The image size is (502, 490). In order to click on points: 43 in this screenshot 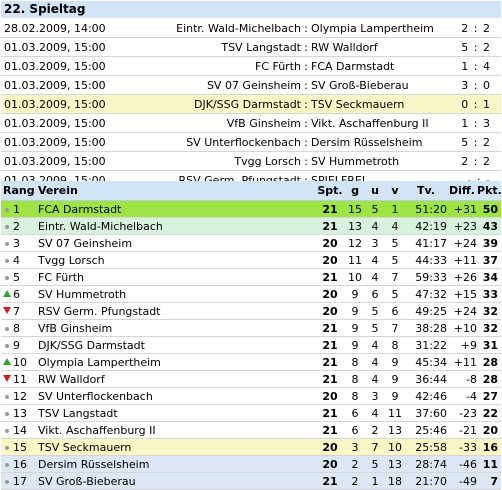, I will do `click(489, 226)`.